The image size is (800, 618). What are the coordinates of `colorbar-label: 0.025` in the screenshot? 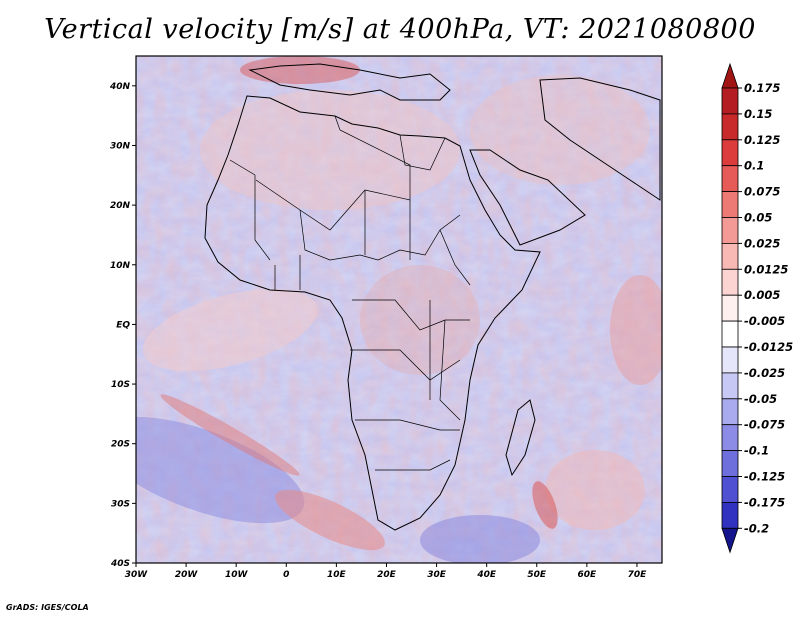 It's located at (762, 243).